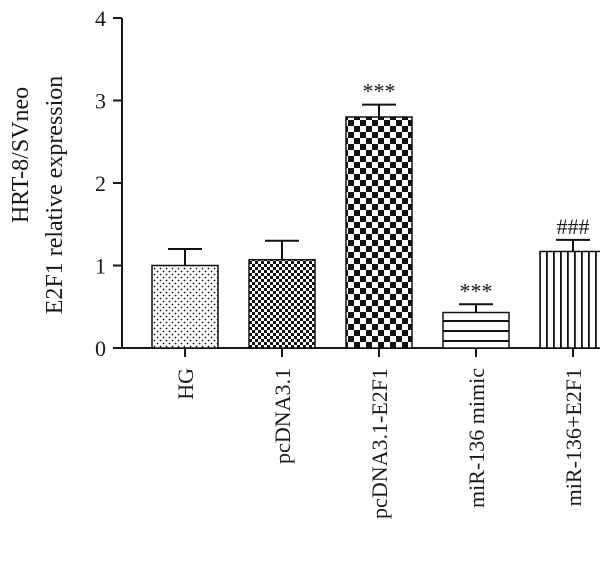 The width and height of the screenshot is (600, 562). I want to click on x-tick-label: miR-136+E2F1, so click(573, 437).